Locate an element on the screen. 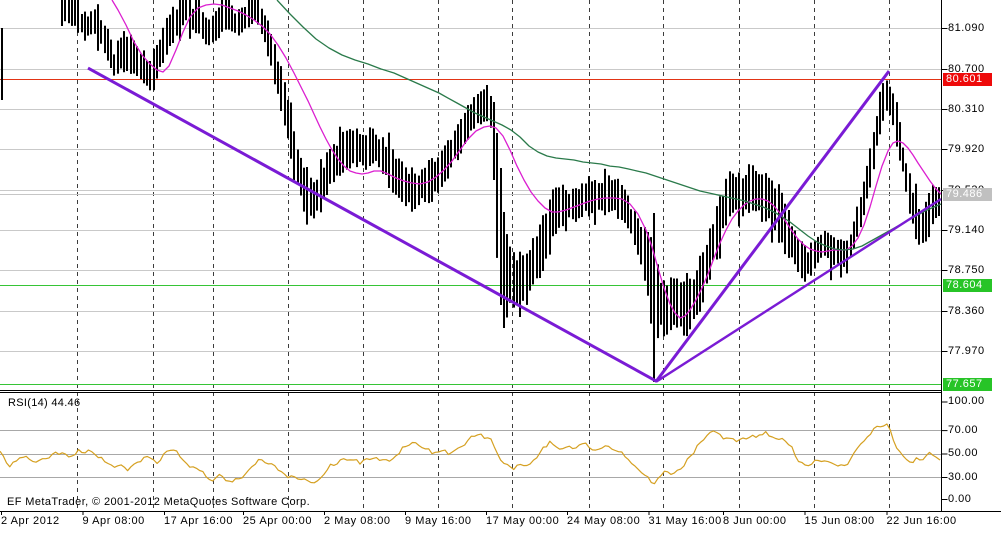  time-axis-label: 2 Apr 2012 is located at coordinates (30, 521).